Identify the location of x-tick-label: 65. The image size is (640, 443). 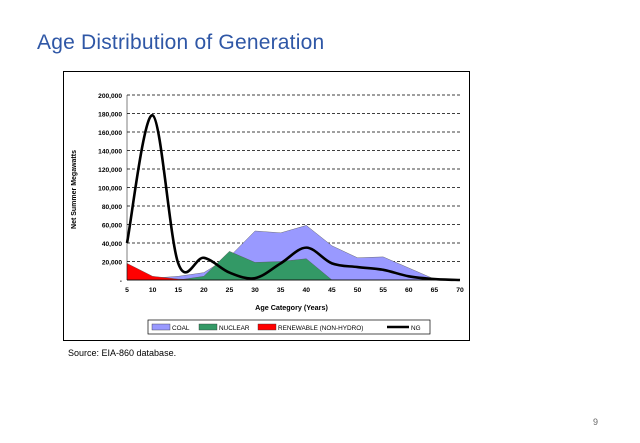
(435, 290).